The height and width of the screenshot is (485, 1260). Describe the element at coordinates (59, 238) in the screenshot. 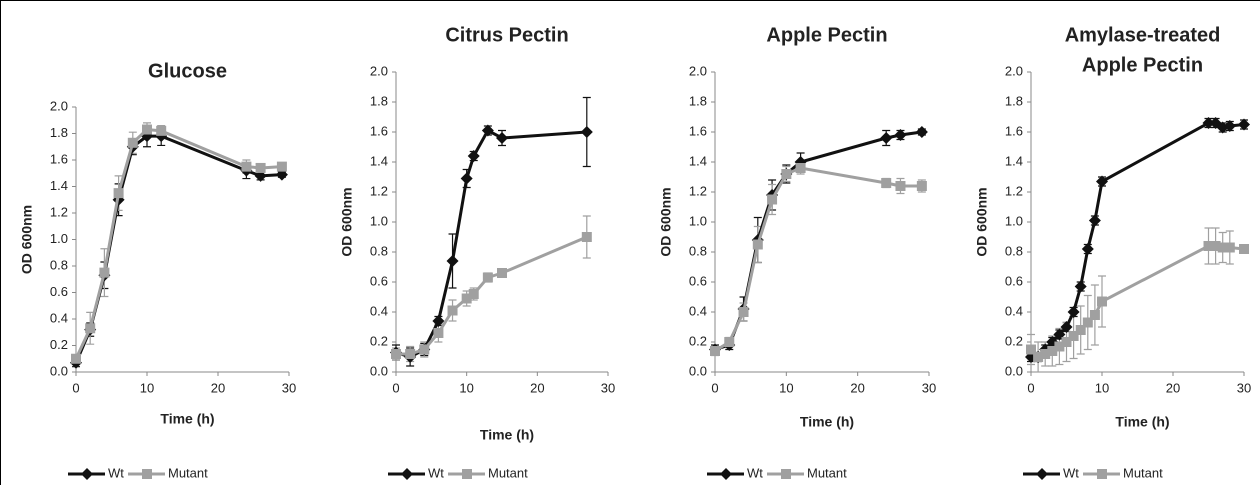

I see `y-tick-label: 1.0` at that location.